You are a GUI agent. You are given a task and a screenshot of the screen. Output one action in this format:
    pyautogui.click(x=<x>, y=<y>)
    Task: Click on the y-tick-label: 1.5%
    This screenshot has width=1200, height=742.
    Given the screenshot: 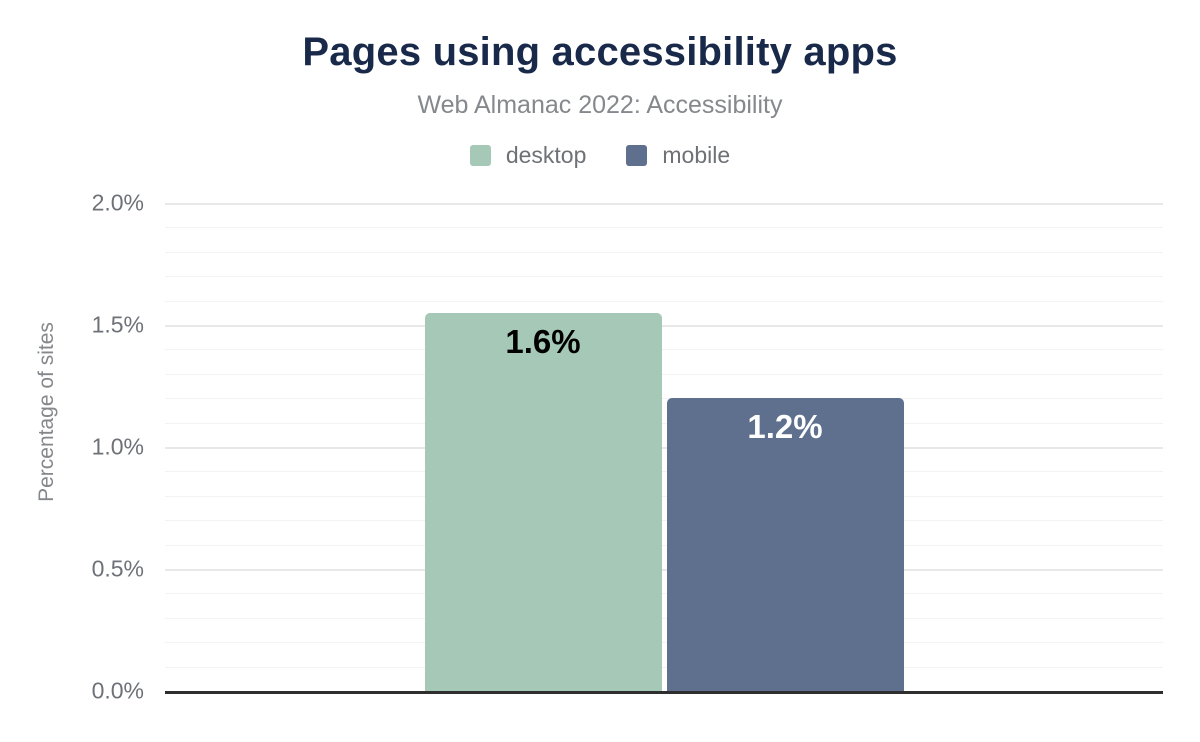 What is the action you would take?
    pyautogui.click(x=117, y=324)
    